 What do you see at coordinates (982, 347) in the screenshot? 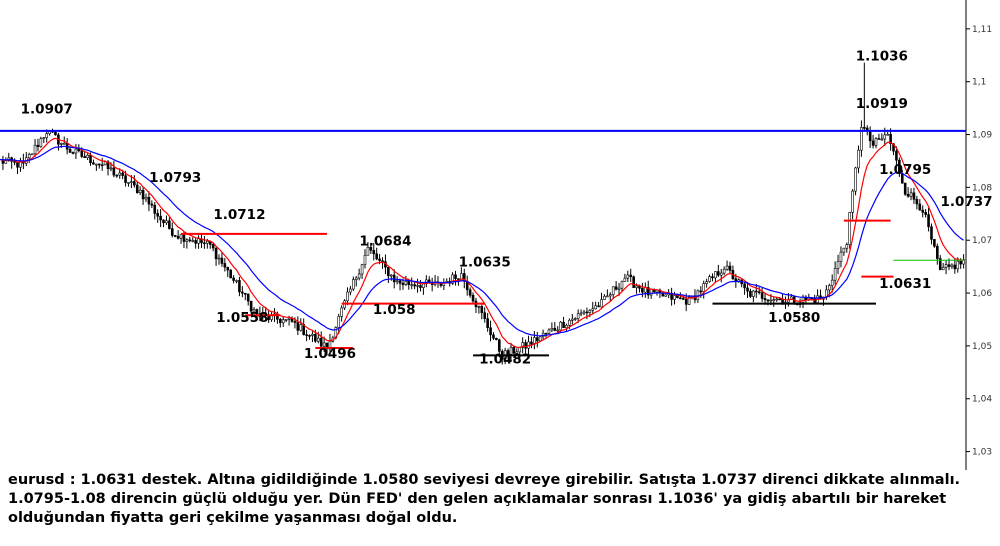
I see `y-tick-label: 1,05` at bounding box center [982, 347].